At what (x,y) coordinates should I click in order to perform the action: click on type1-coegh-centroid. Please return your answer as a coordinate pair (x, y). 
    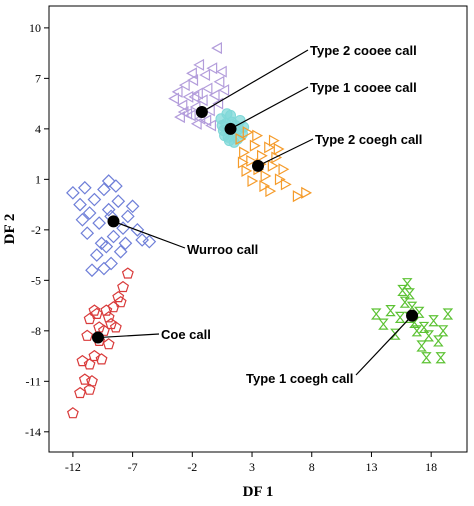
    Looking at the image, I should click on (412, 315).